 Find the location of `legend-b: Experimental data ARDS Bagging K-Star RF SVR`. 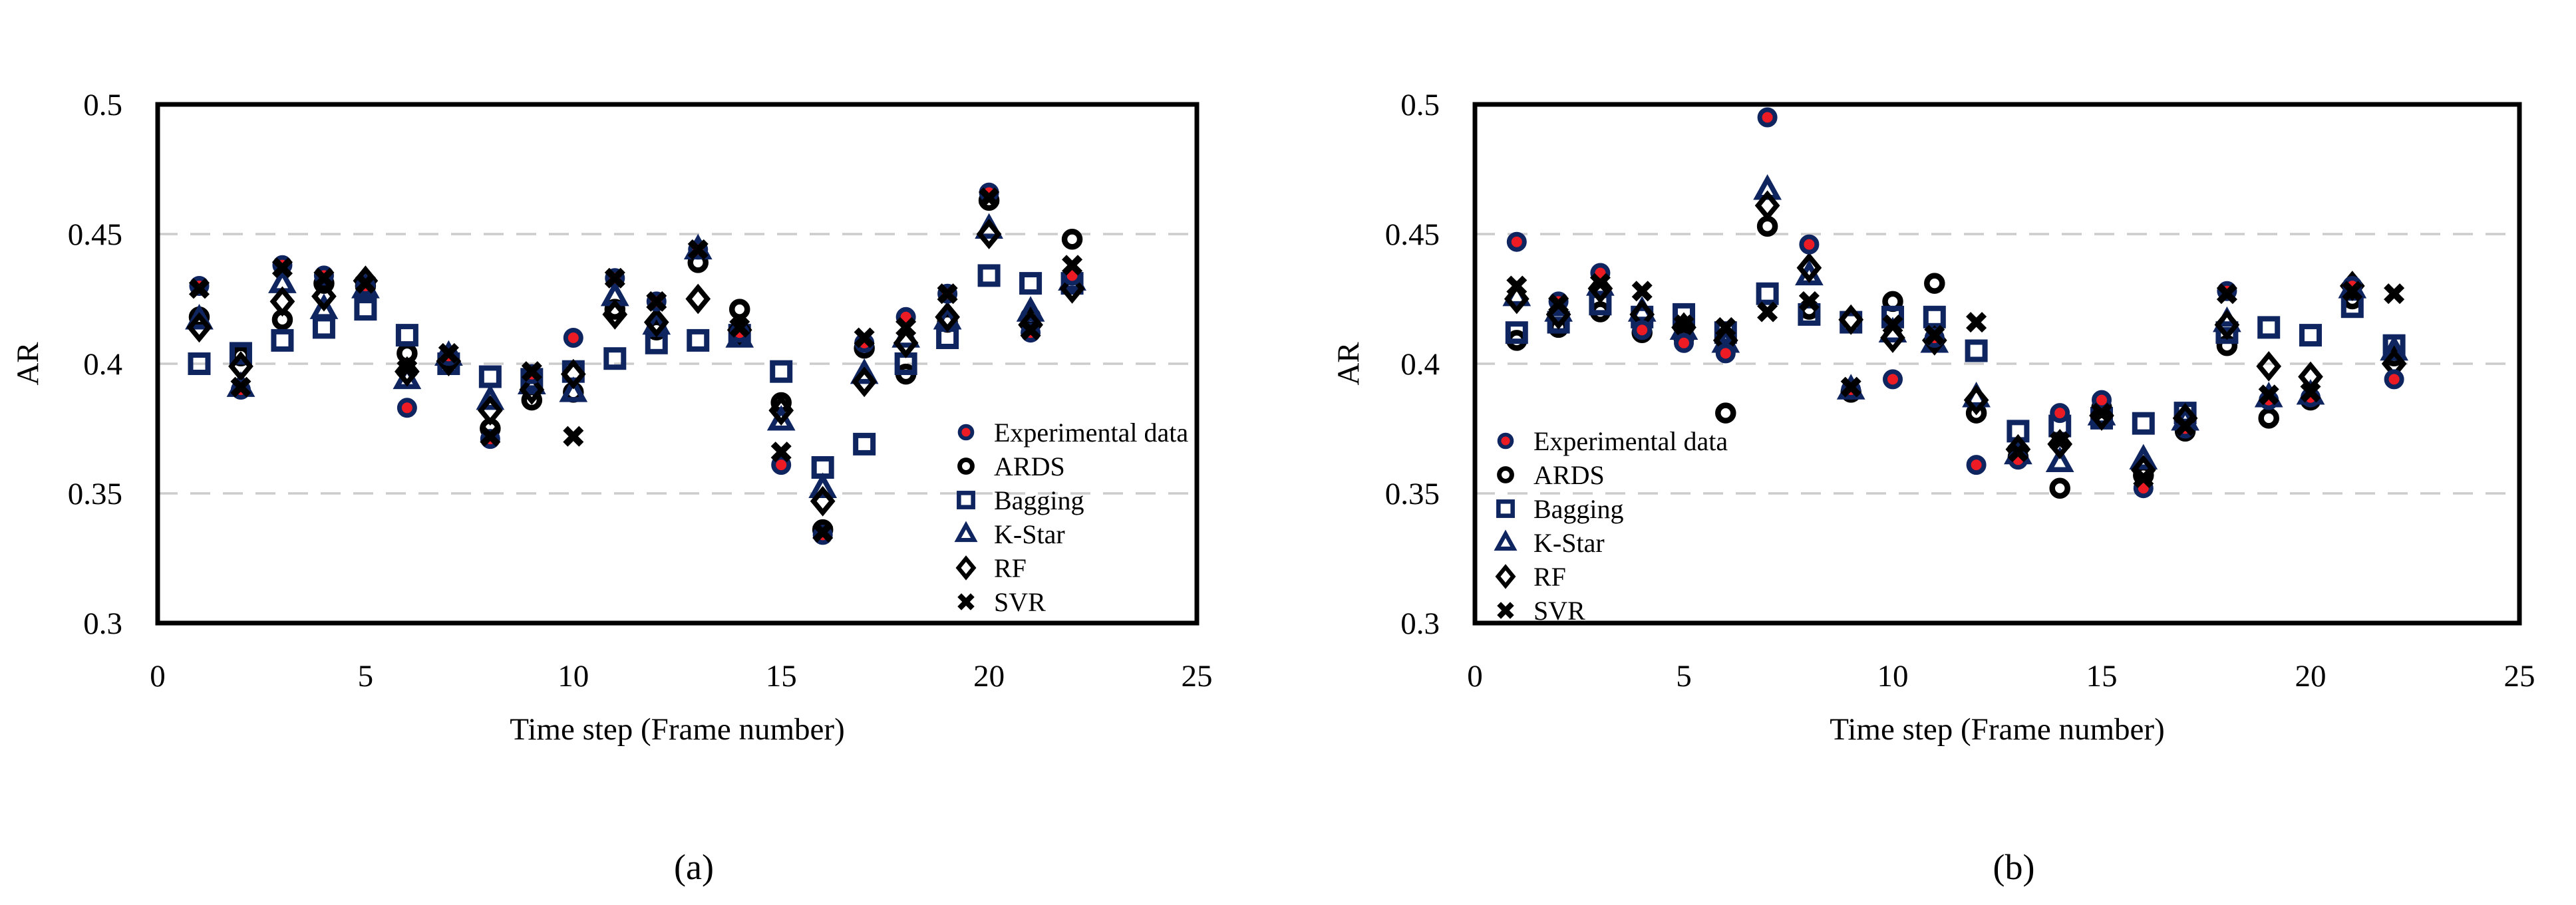

legend-b: Experimental data ARDS Bagging K-Star RF SVR is located at coordinates (1611, 526).